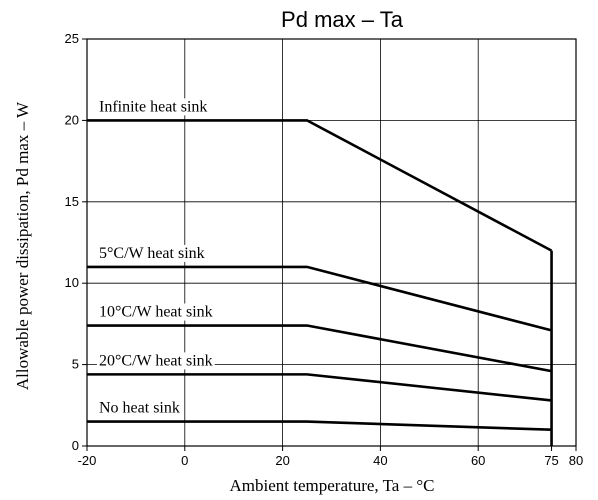  I want to click on x-axis-label: Ambient temperature, Ta – °C, so click(332, 485).